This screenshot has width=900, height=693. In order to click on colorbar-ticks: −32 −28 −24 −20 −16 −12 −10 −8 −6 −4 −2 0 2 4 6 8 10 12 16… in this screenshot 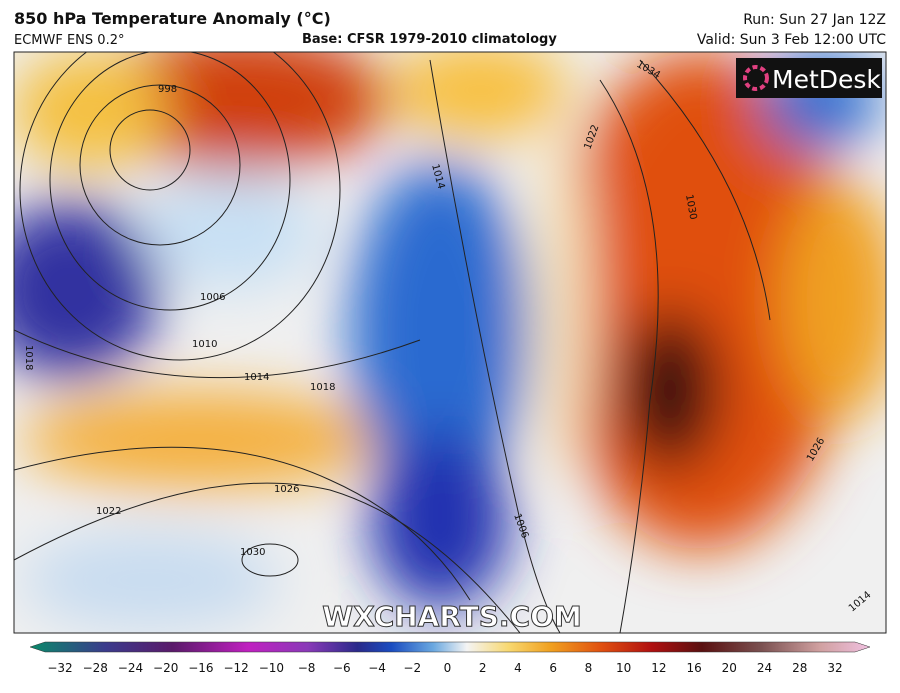, I will do `click(444, 668)`.